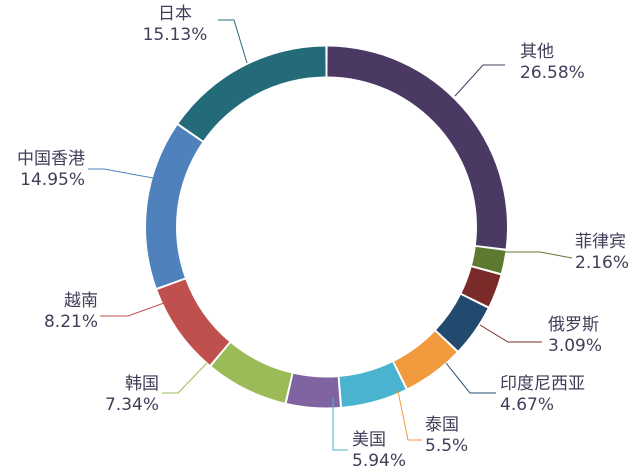 The width and height of the screenshot is (639, 472). What do you see at coordinates (132, 405) in the screenshot?
I see `percent-hanguo: 7.34%` at bounding box center [132, 405].